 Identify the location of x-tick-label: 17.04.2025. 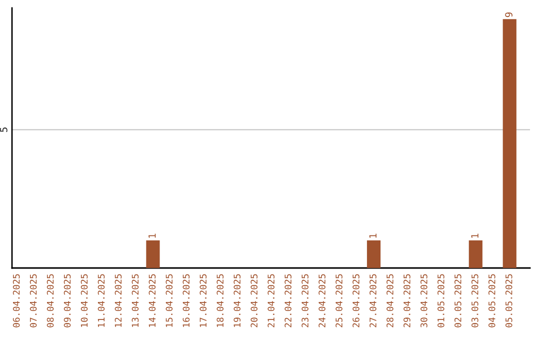
(203, 300).